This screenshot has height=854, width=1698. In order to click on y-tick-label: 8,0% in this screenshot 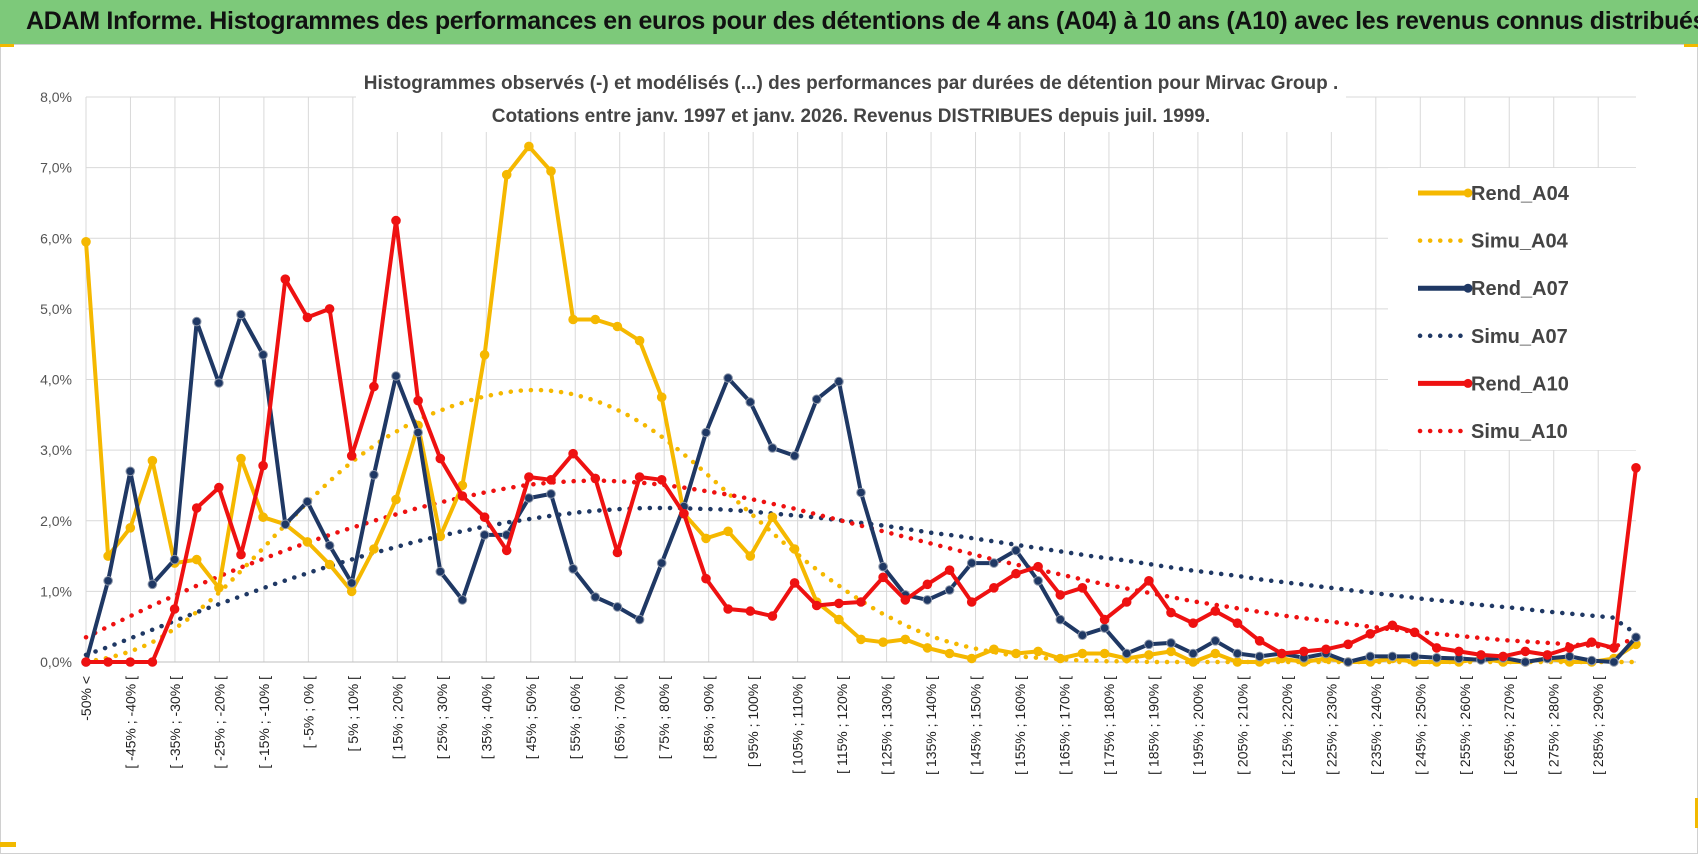, I will do `click(56, 97)`.